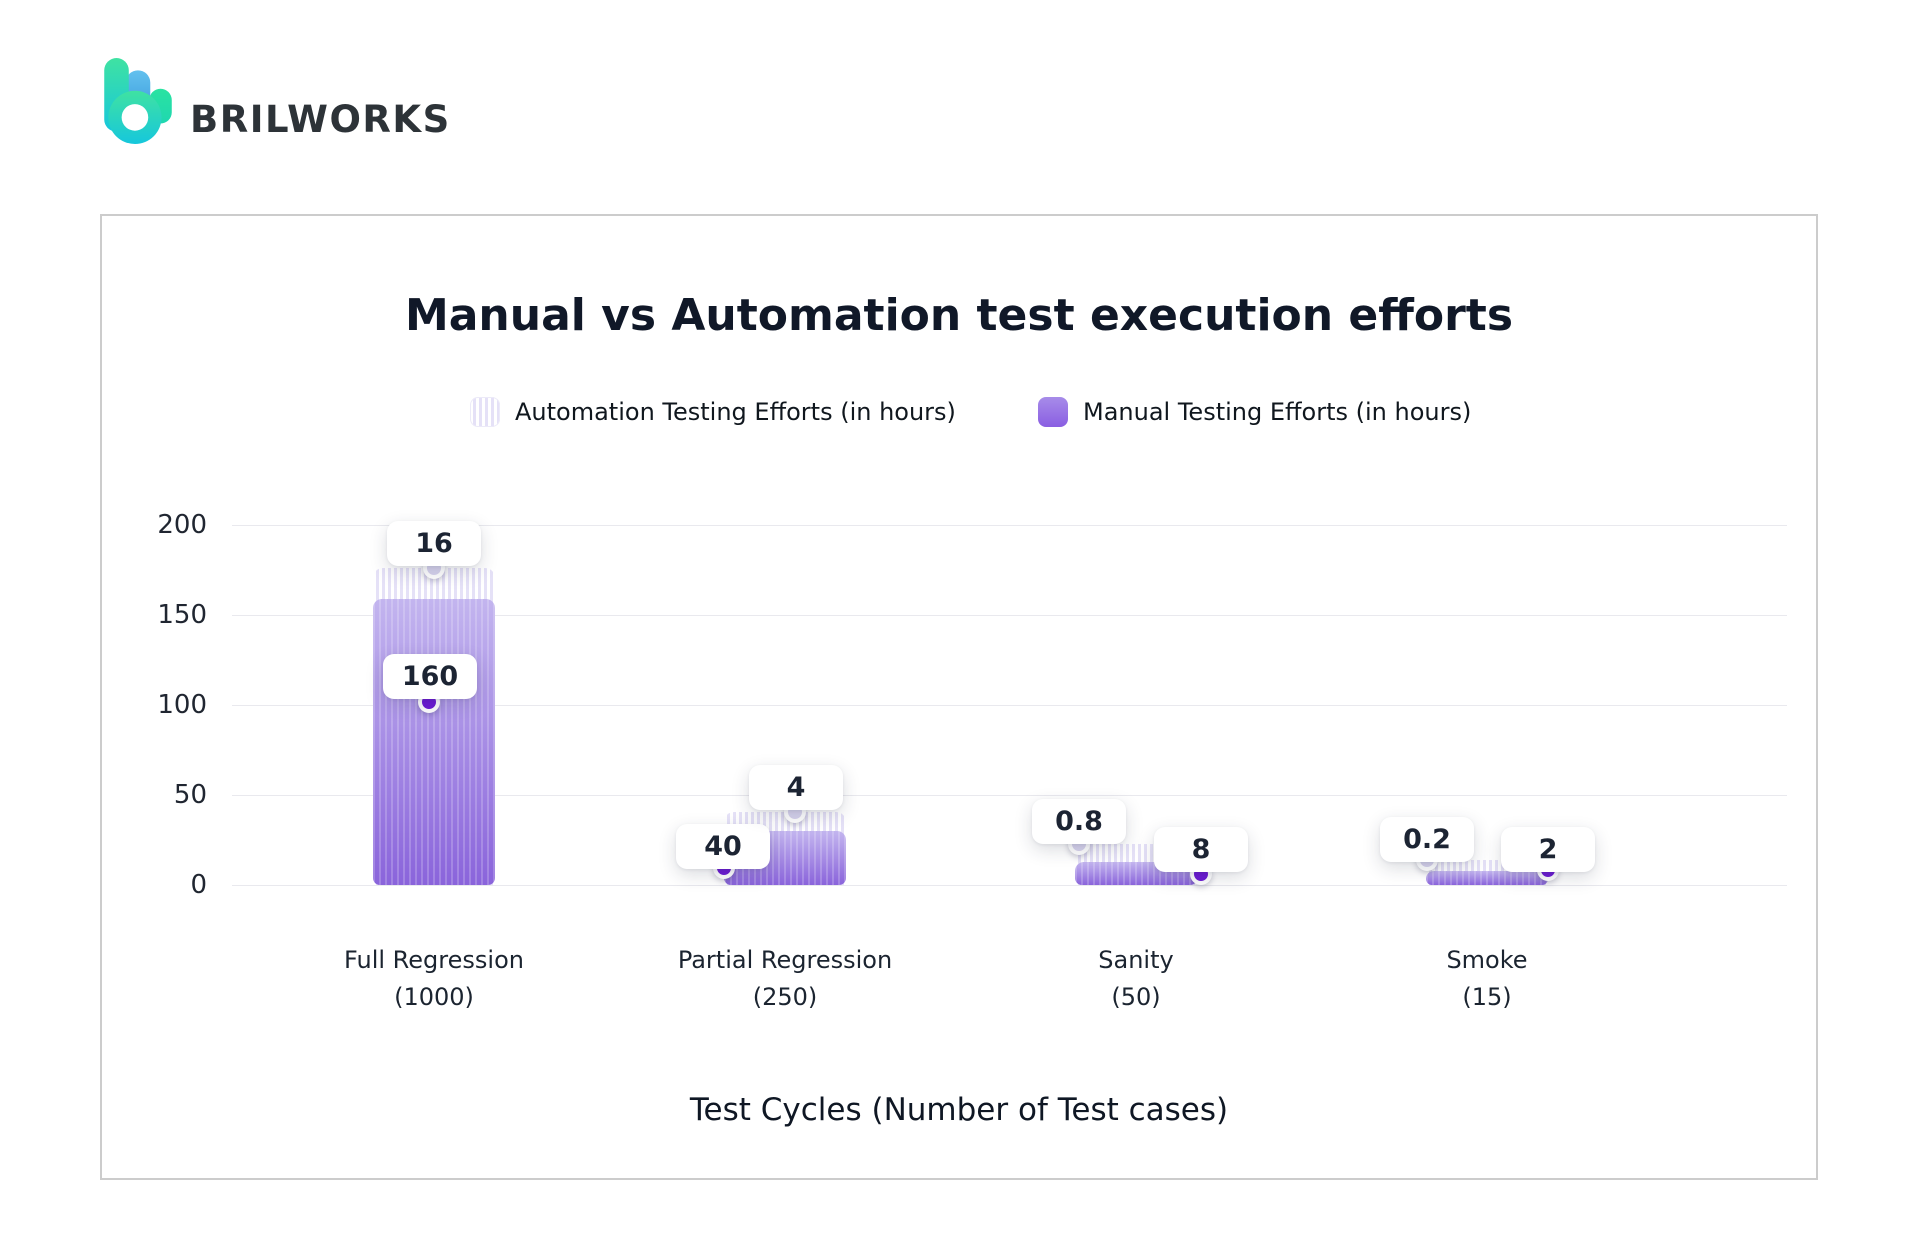  Describe the element at coordinates (785, 997) in the screenshot. I see `category-testcase-count: (250)` at that location.